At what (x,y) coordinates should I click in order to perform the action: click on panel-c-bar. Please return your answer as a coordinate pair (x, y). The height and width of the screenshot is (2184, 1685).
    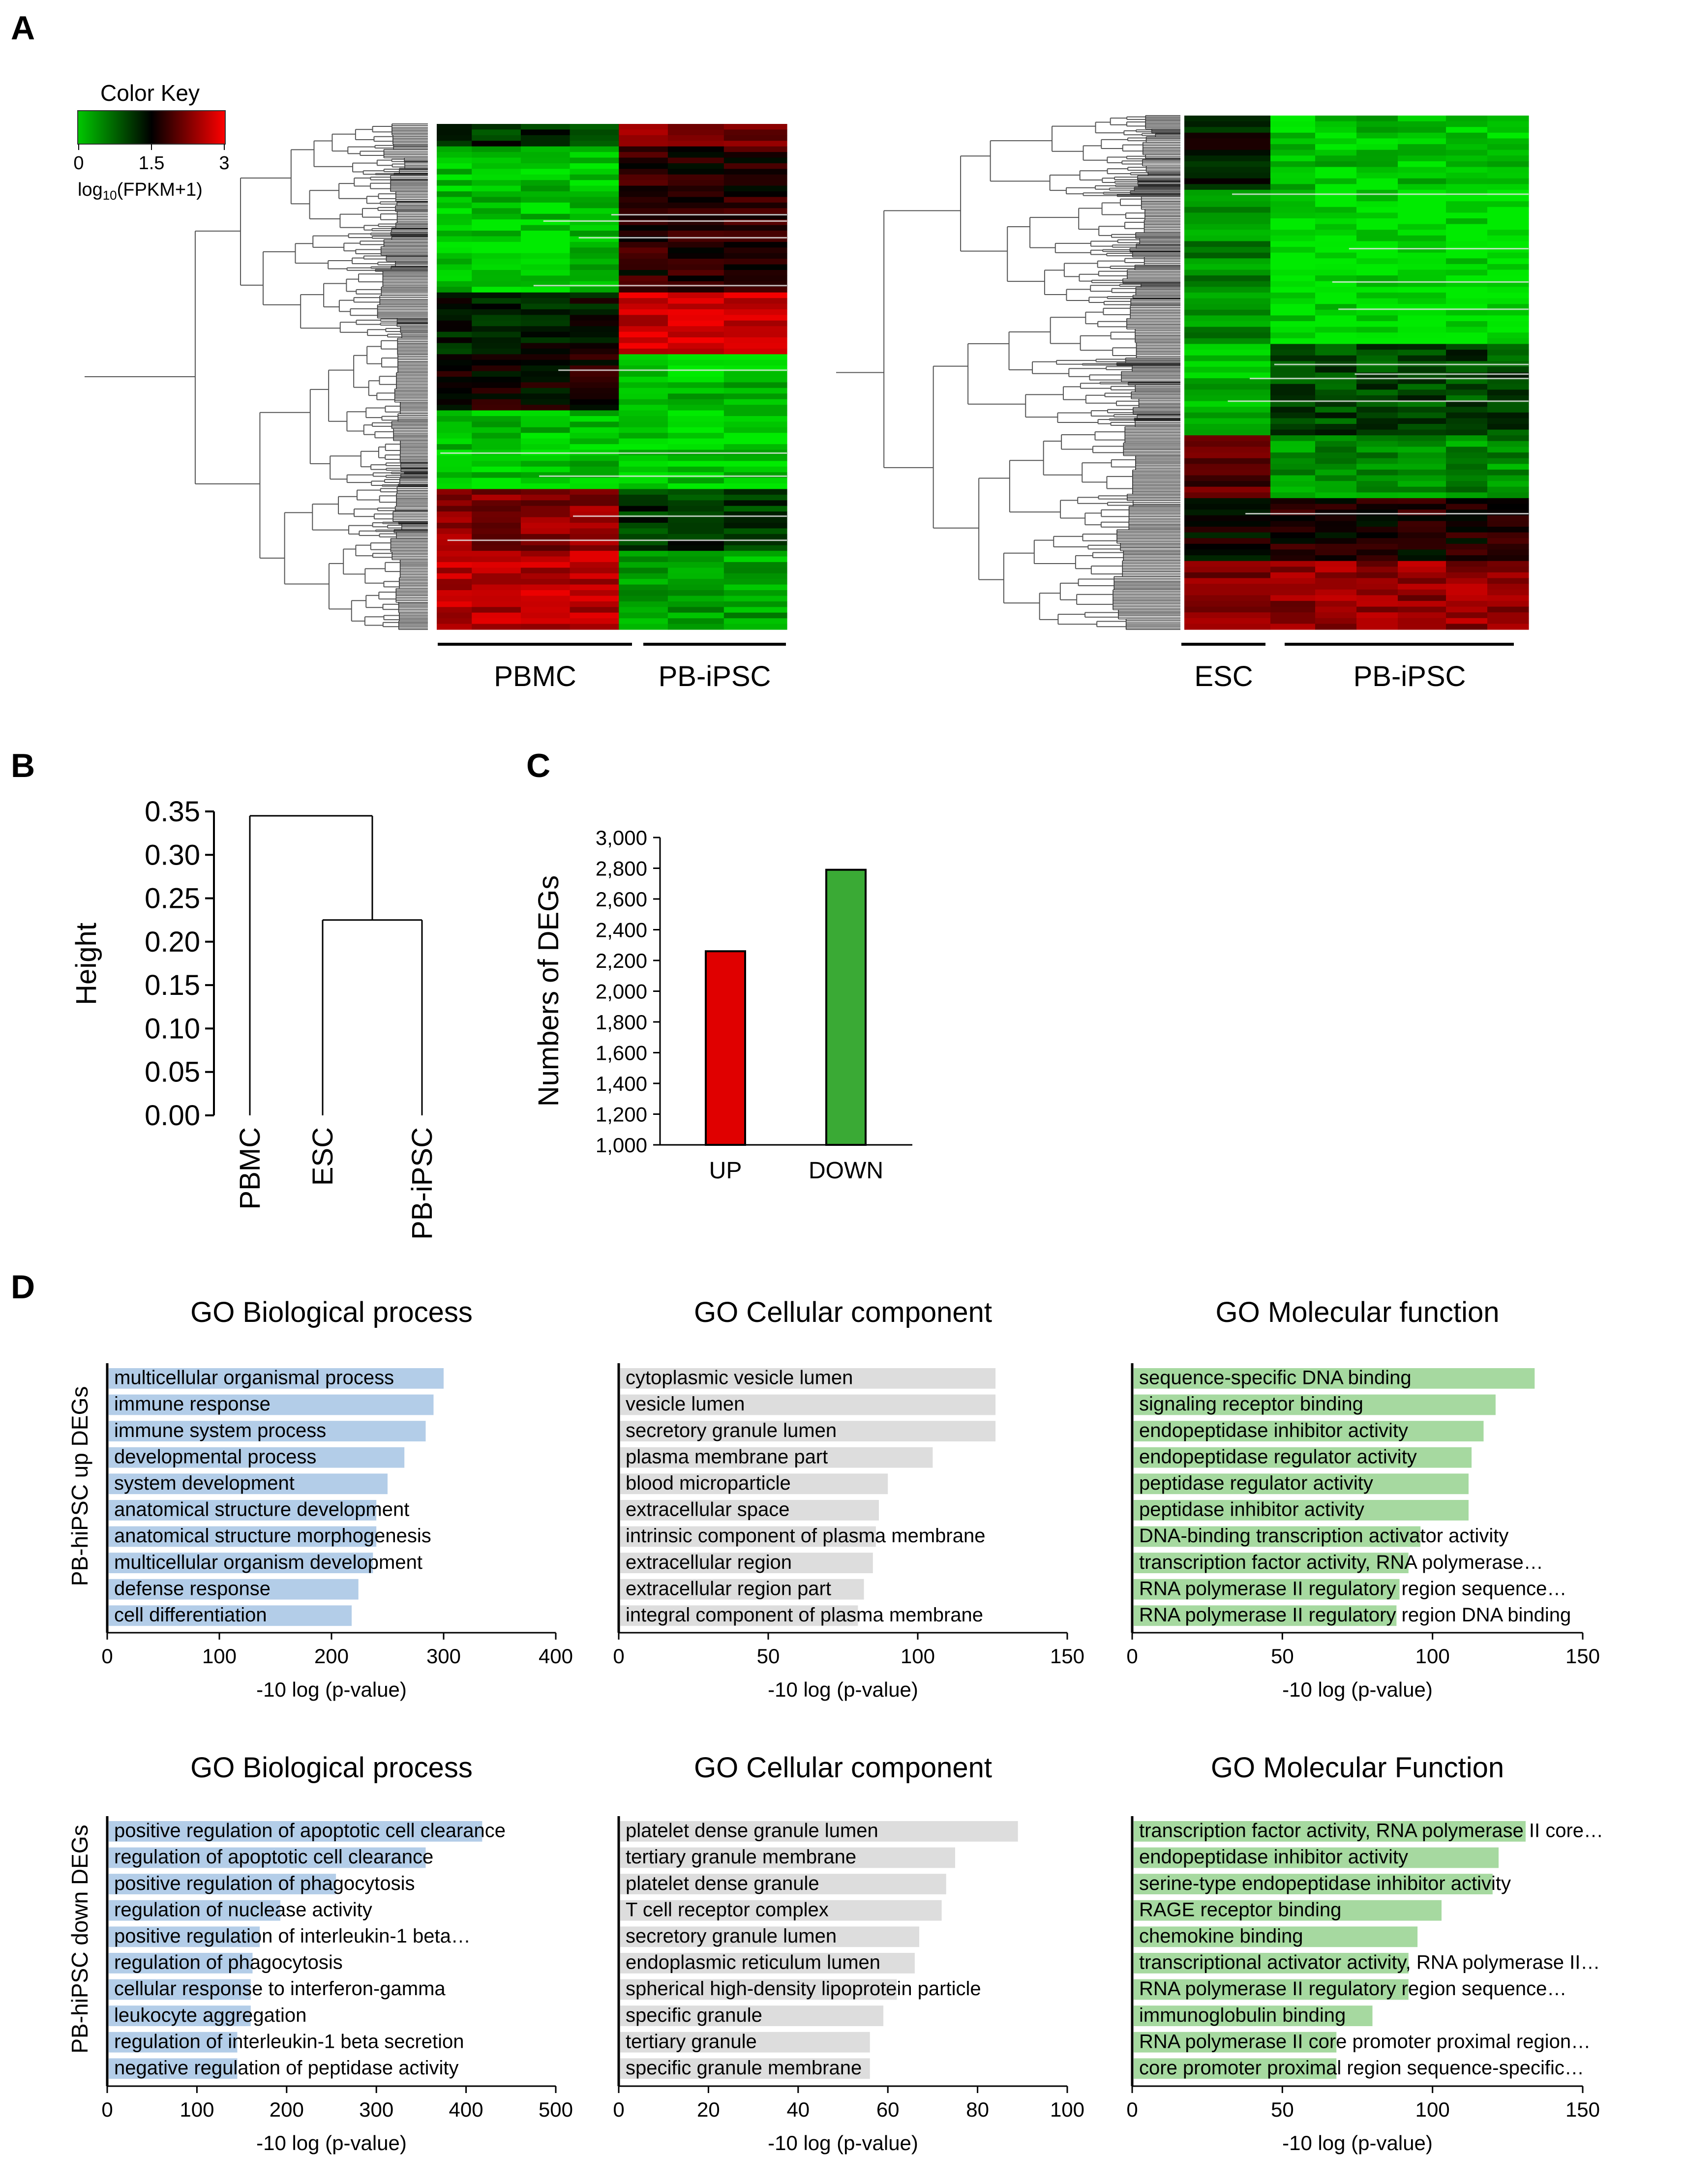
    Looking at the image, I should click on (725, 1048).